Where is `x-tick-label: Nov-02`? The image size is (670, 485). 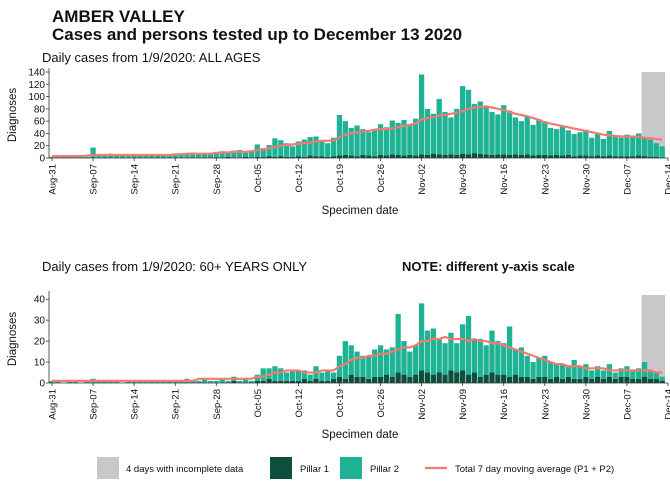 x-tick-label: Nov-02 is located at coordinates (422, 179).